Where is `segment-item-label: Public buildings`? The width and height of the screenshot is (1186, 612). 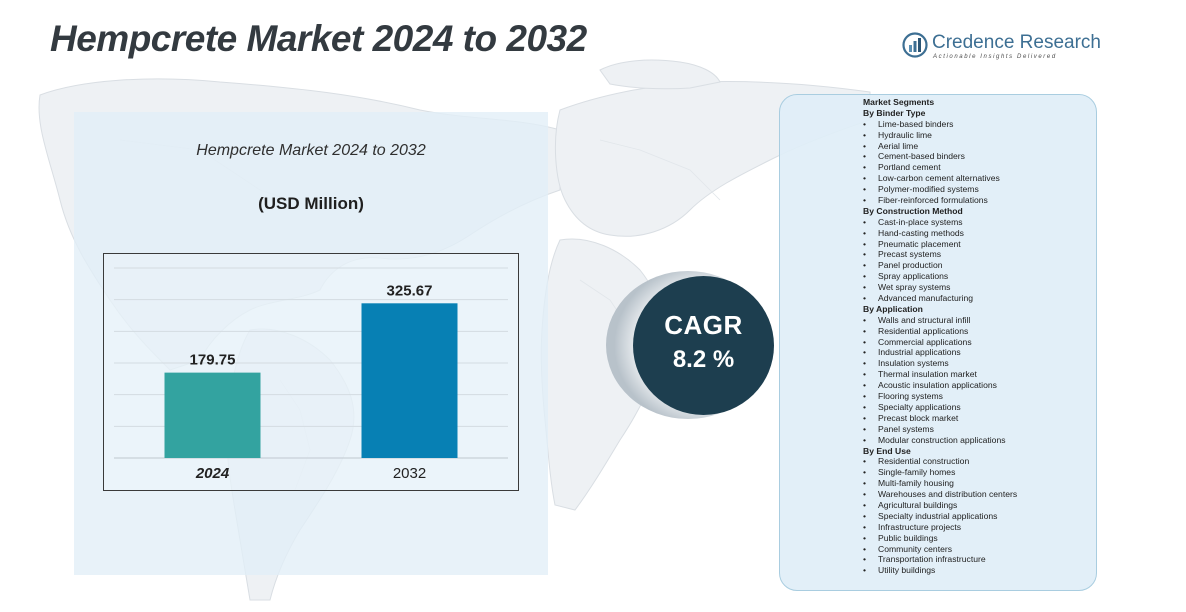 segment-item-label: Public buildings is located at coordinates (908, 537).